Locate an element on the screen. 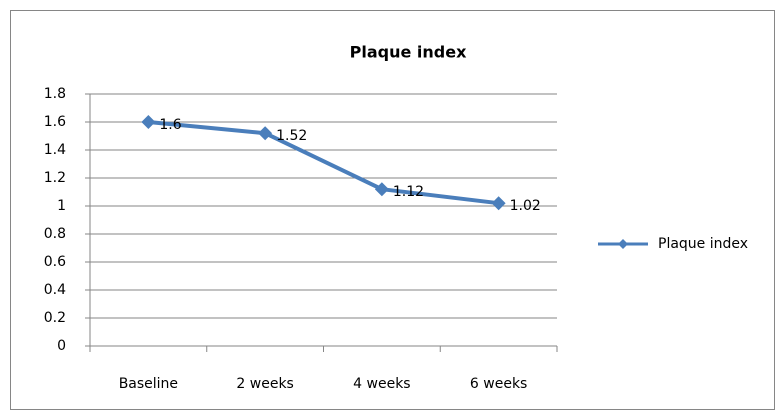  data-label: 1.02 is located at coordinates (525, 206).